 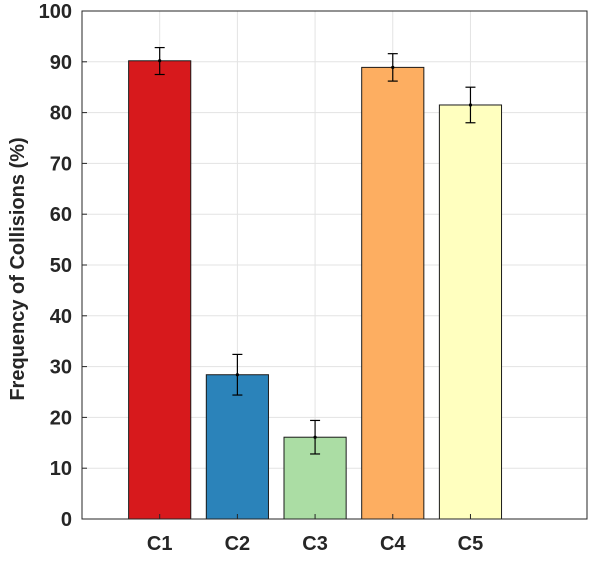 I want to click on y-tick-label: 50, so click(x=61, y=266).